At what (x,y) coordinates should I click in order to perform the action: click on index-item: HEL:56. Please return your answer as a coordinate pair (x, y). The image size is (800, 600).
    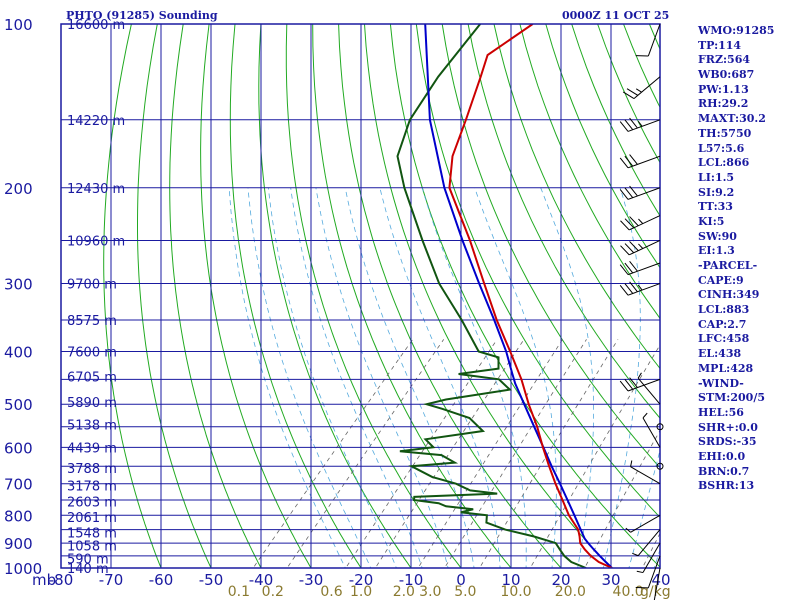
    Looking at the image, I should click on (721, 412).